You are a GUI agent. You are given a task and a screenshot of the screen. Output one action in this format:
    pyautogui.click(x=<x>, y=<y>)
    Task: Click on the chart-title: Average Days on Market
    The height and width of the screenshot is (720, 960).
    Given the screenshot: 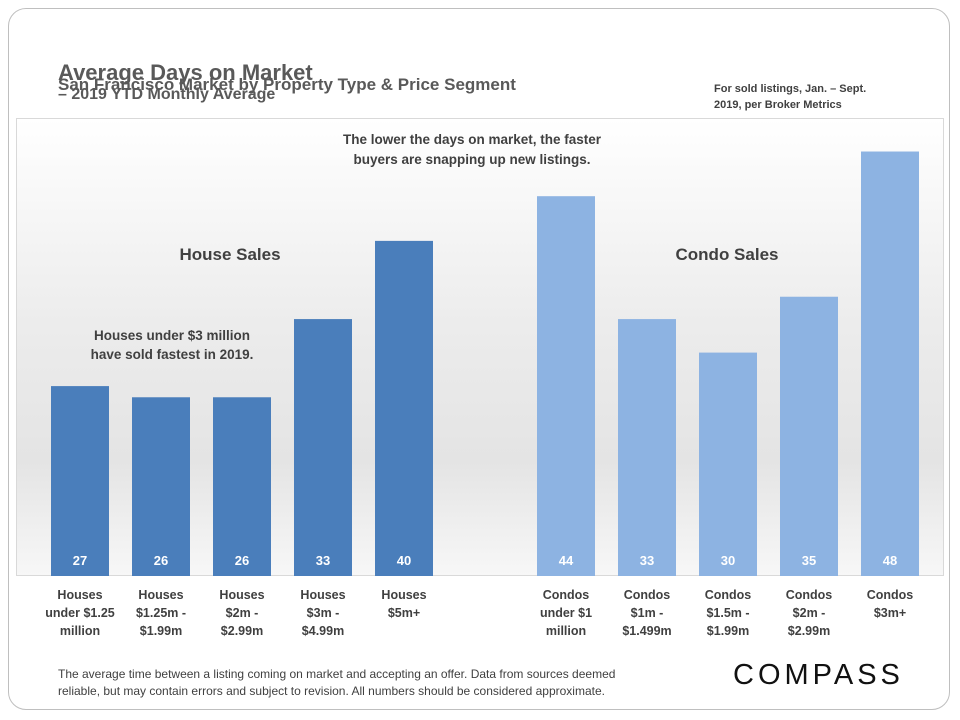 What is the action you would take?
    pyautogui.click(x=185, y=72)
    